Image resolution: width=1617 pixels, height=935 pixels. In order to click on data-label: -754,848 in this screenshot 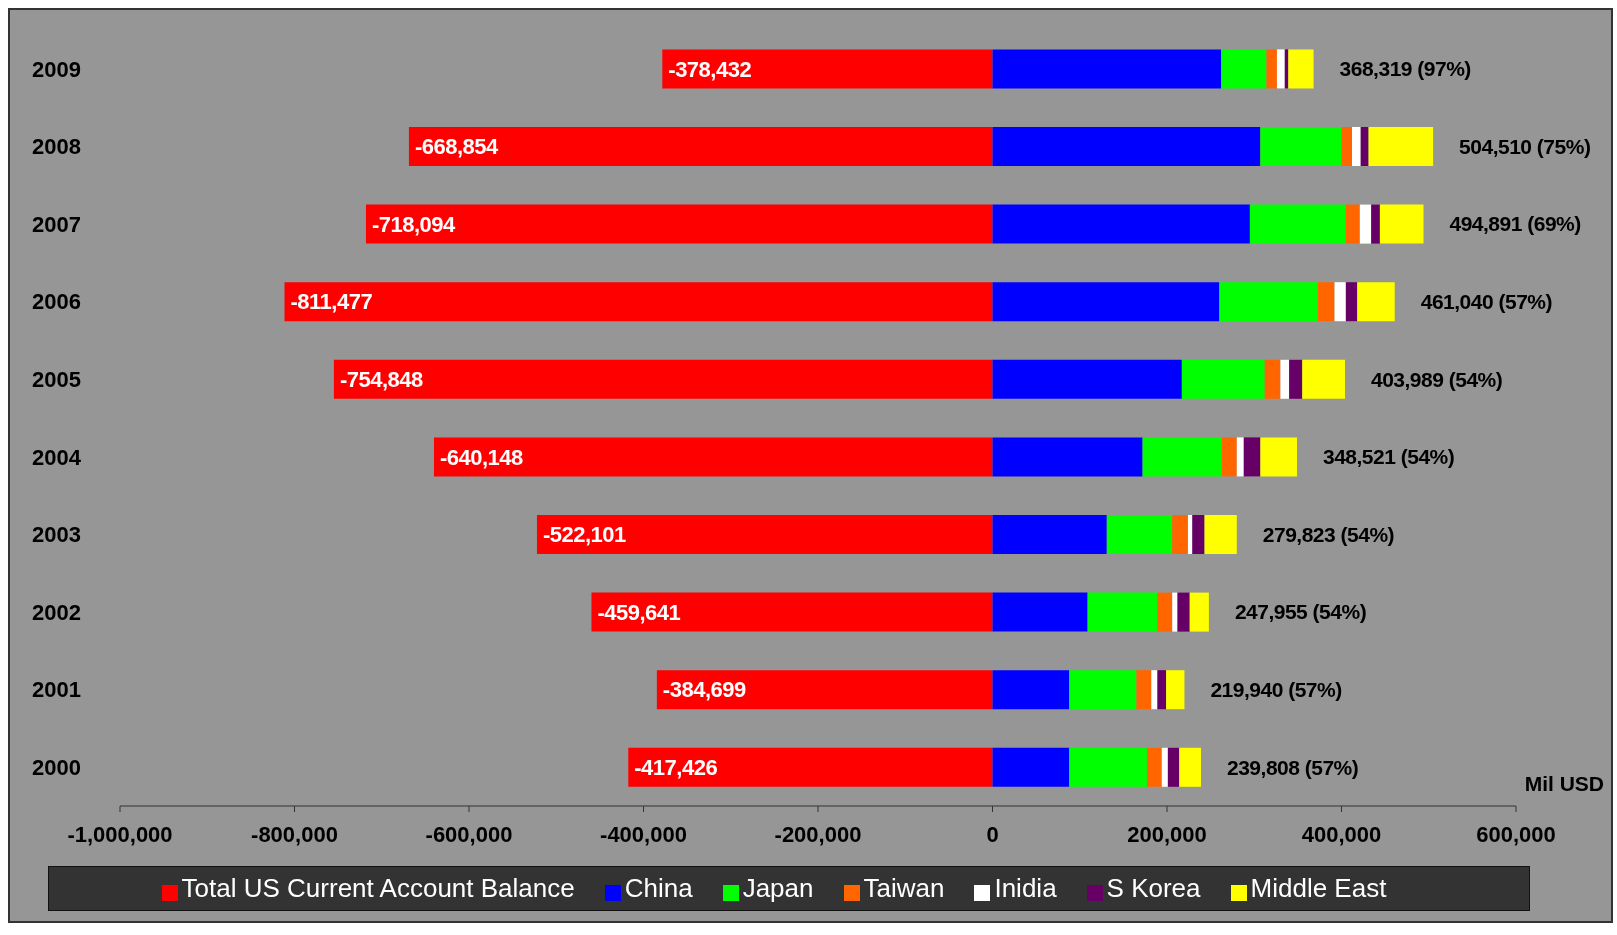, I will do `click(381, 379)`.